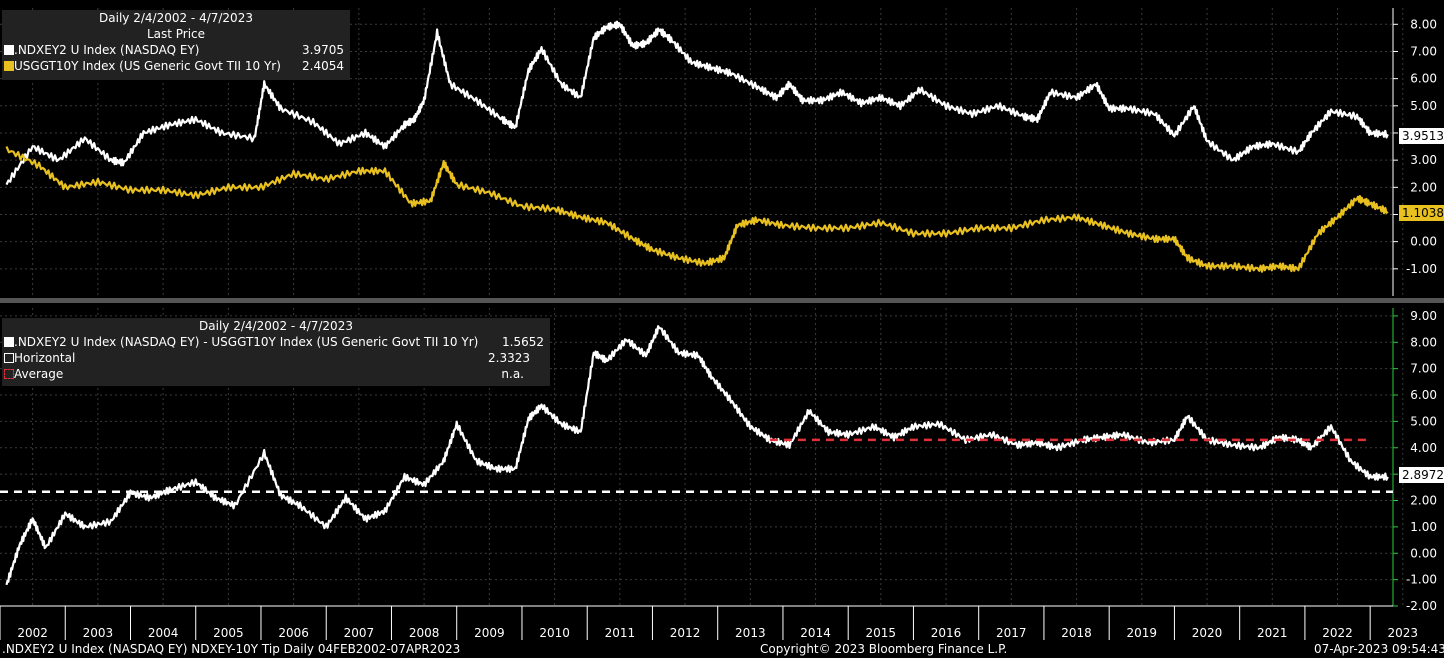 The image size is (1444, 658). I want to click on top-legend-header: Daily 2/4/2002 - 4/7/2023, so click(176, 18).